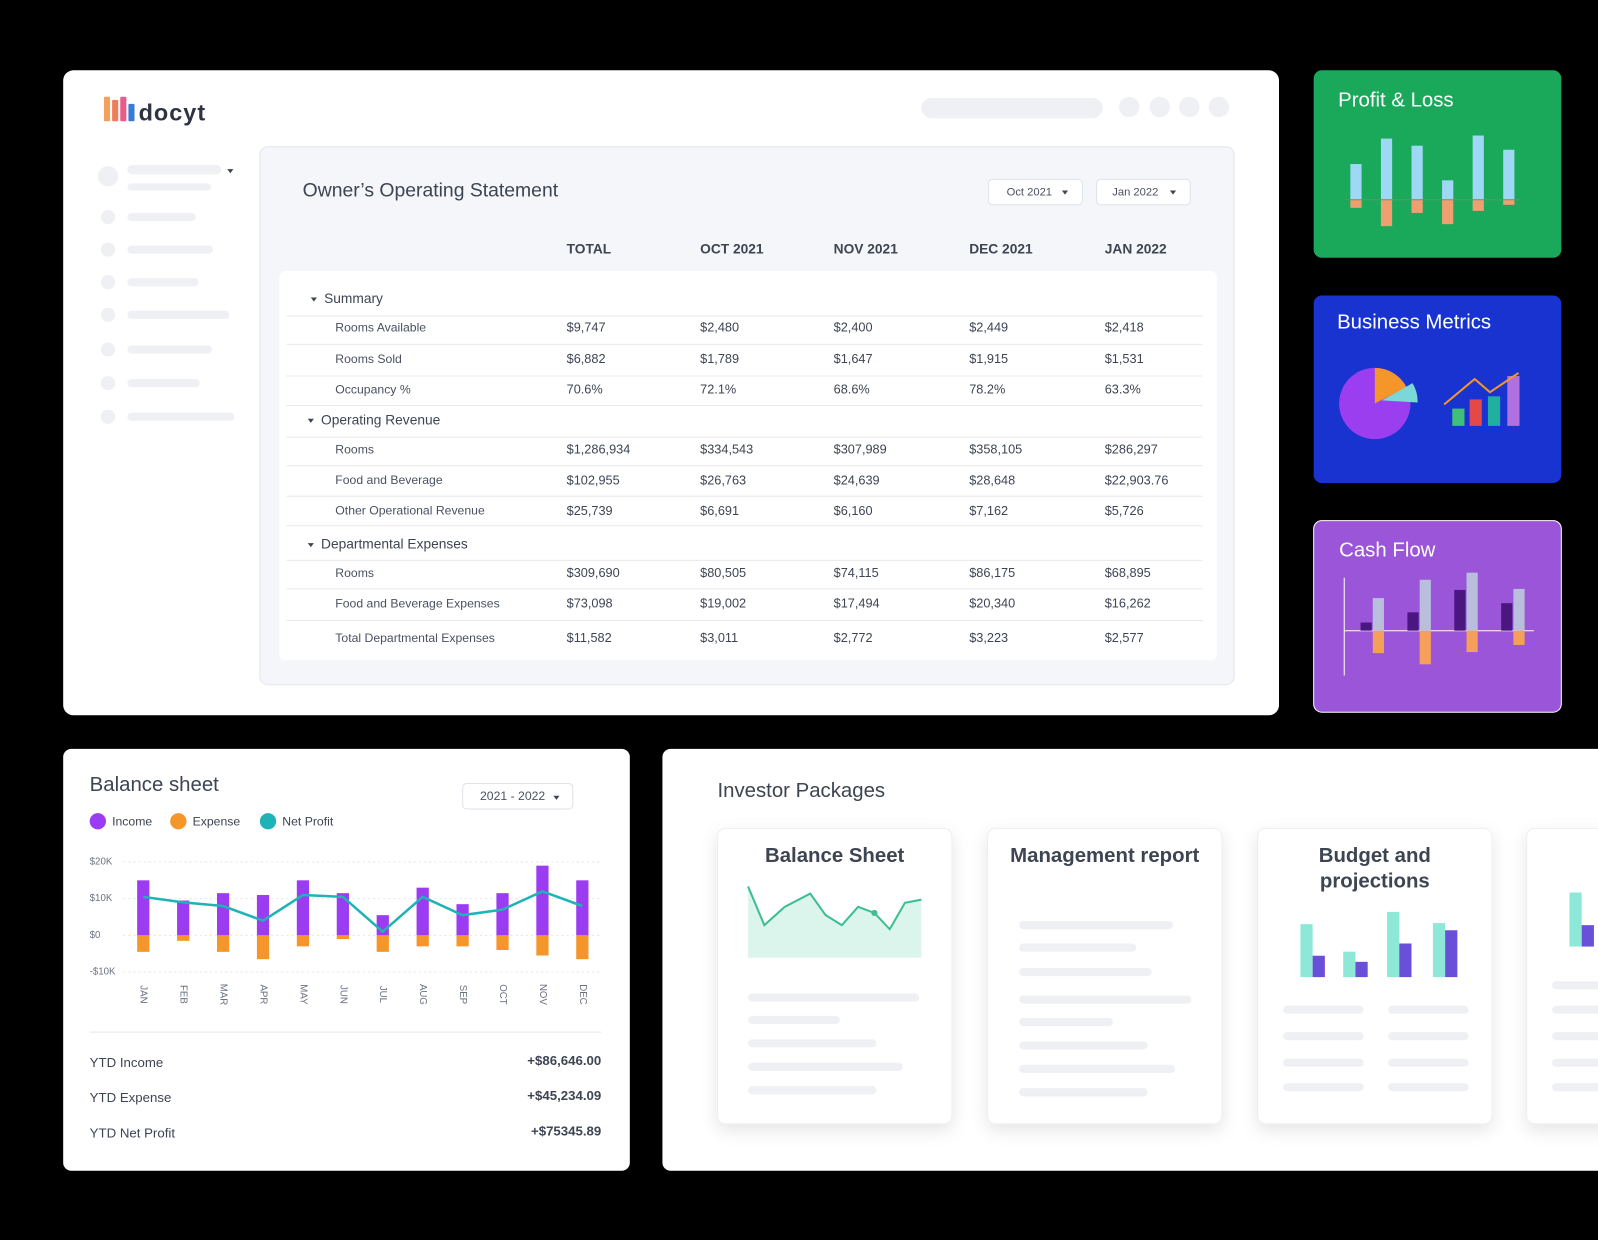 The width and height of the screenshot is (1598, 1240). I want to click on y-tick-label: $0, so click(95, 935).